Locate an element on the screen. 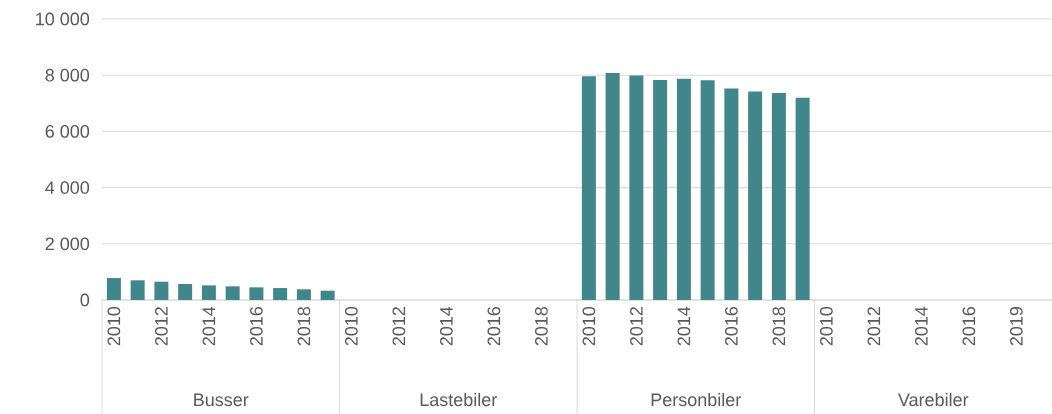  y-tick-label: 10 000 is located at coordinates (63, 19).